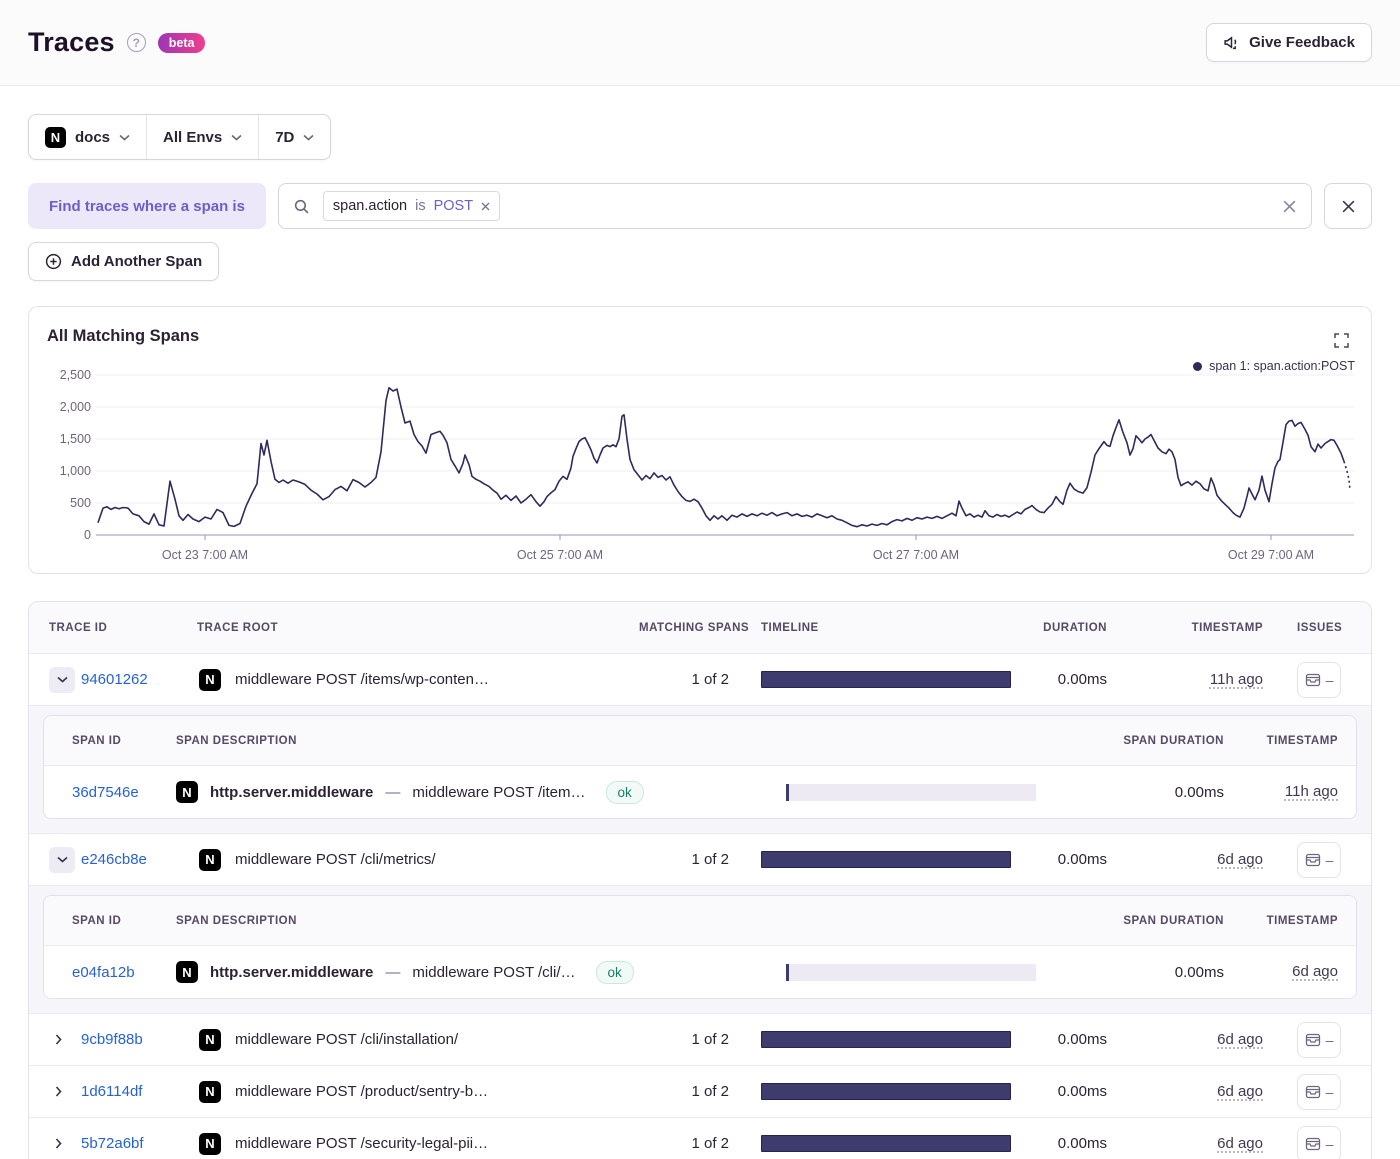 This screenshot has height=1159, width=1400. What do you see at coordinates (53, 261) in the screenshot?
I see `plus-circle-icon` at bounding box center [53, 261].